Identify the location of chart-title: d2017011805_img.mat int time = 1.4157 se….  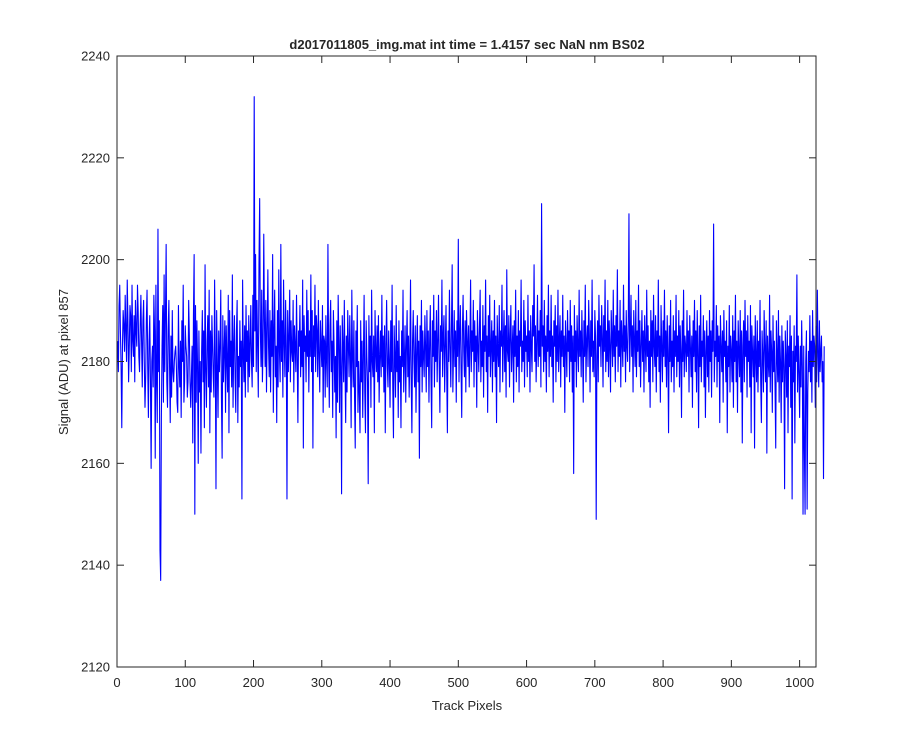
(466, 44).